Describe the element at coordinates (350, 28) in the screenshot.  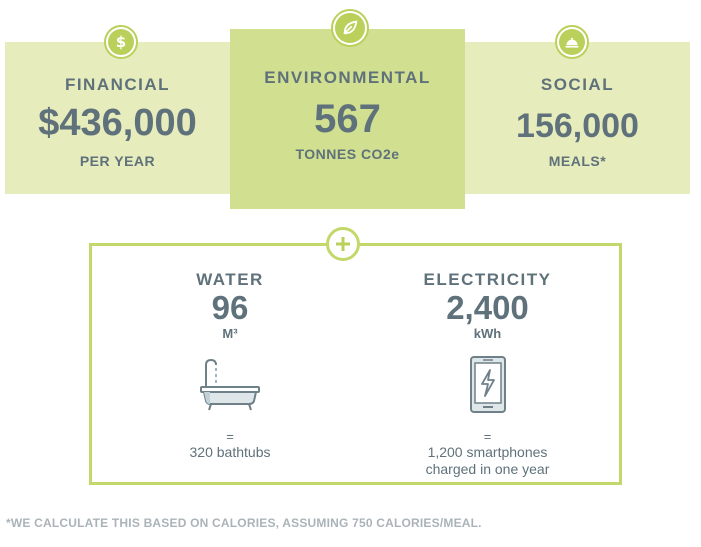
I see `leaf-icon` at that location.